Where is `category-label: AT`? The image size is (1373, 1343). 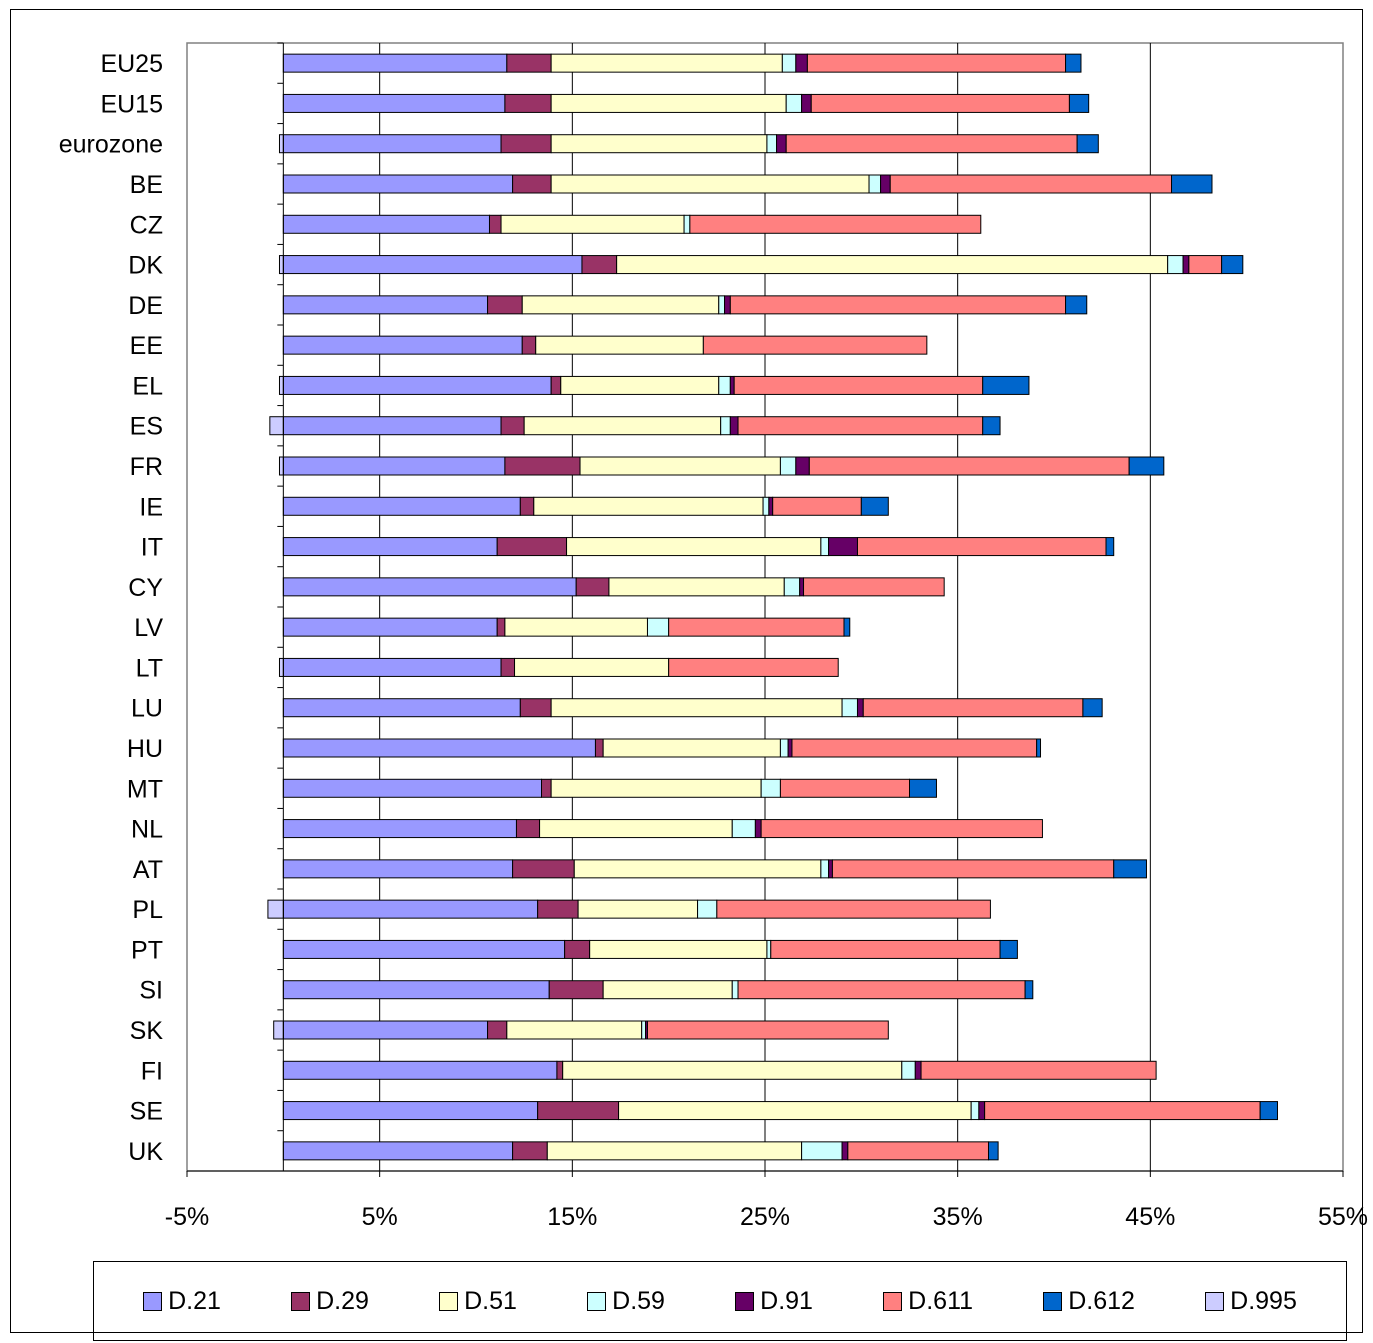
category-label: AT is located at coordinates (148, 870).